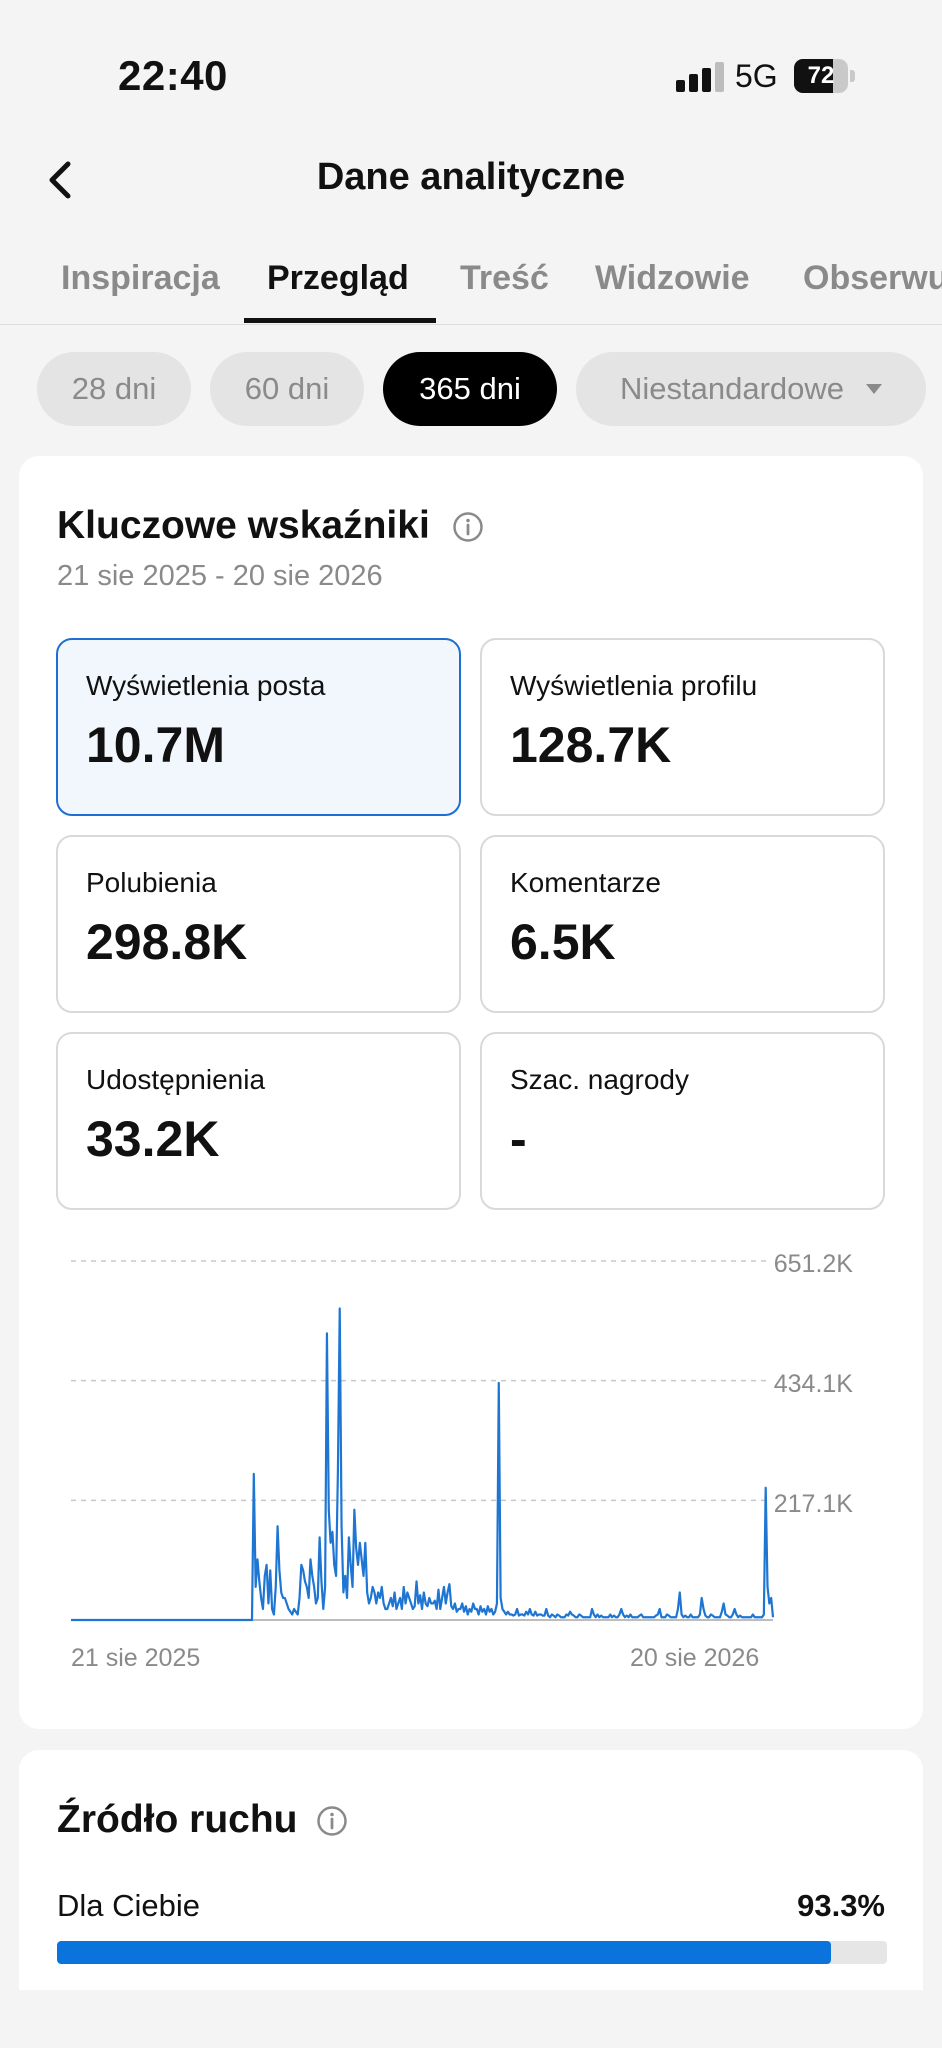 Image resolution: width=942 pixels, height=2048 pixels. I want to click on tab-tresc: Treść, so click(504, 278).